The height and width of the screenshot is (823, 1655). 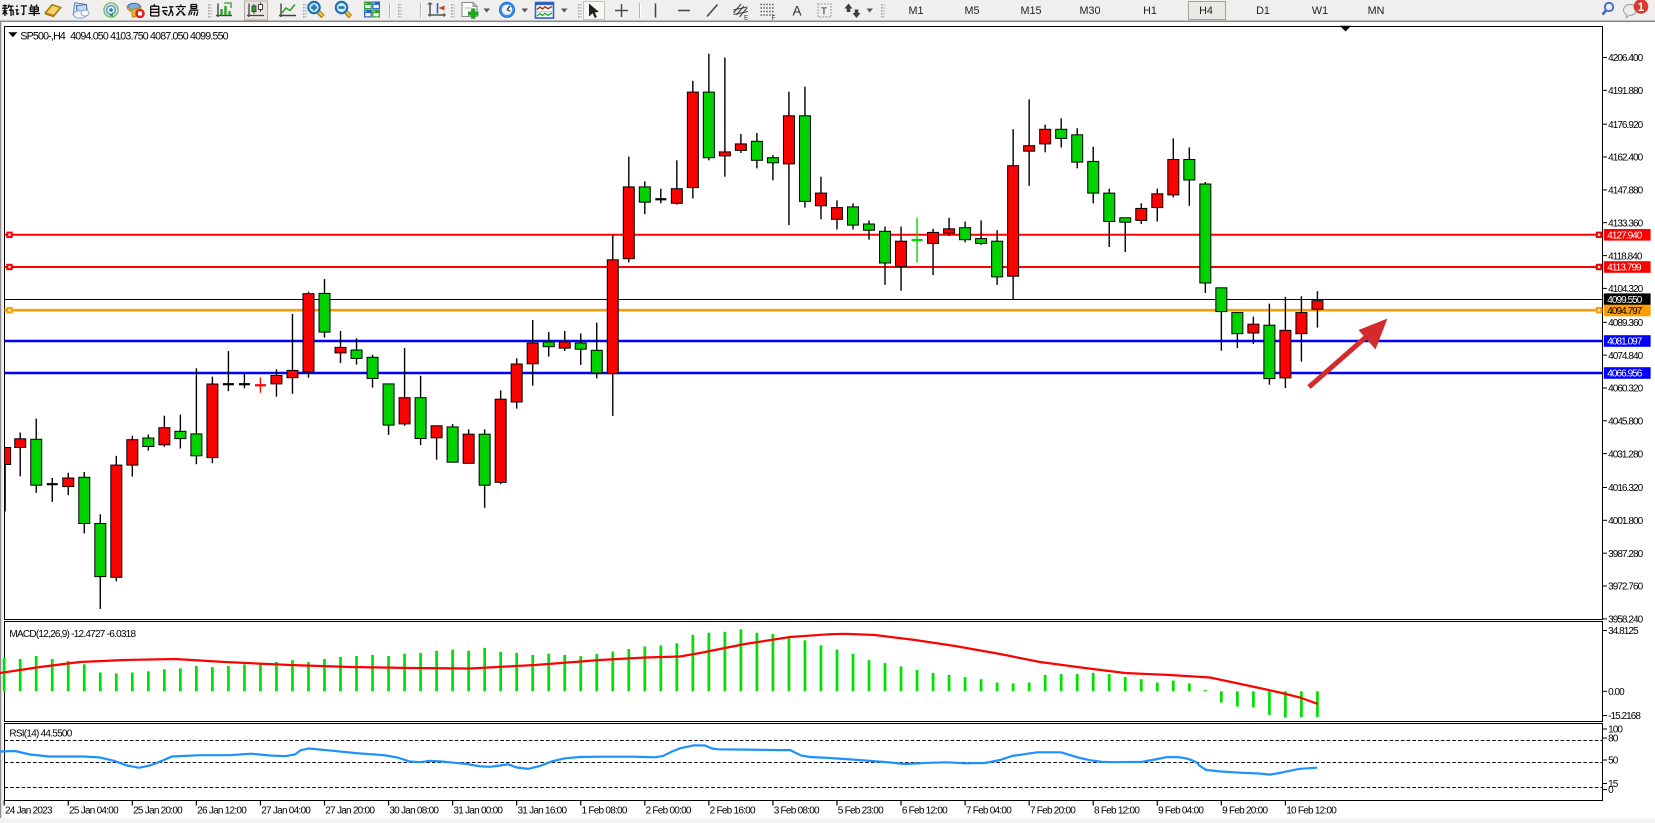 What do you see at coordinates (1615, 730) in the screenshot?
I see `svg-text: 100` at bounding box center [1615, 730].